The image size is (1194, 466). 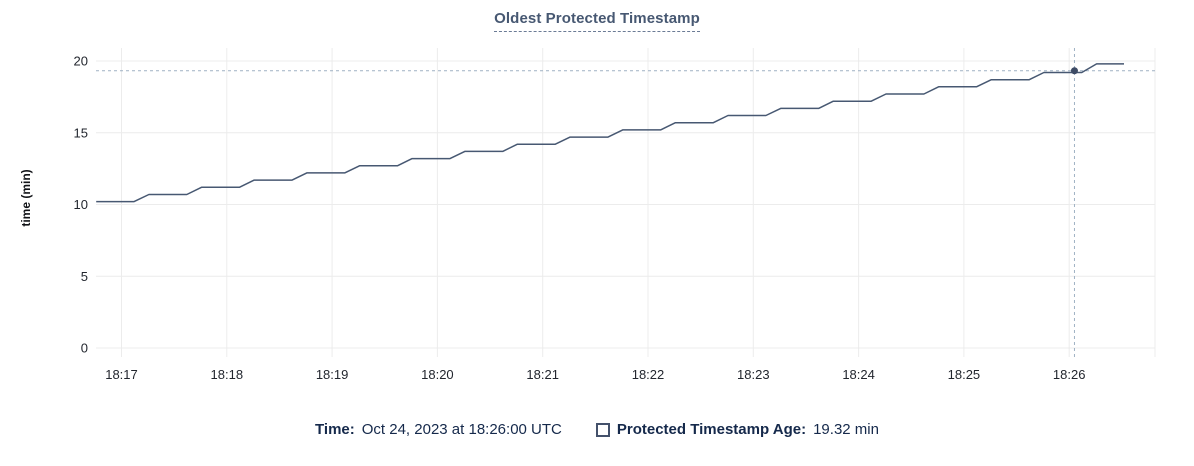 I want to click on hover-time: Time: Oct 24, 2023 at 18:26:00 UTC, so click(x=438, y=429).